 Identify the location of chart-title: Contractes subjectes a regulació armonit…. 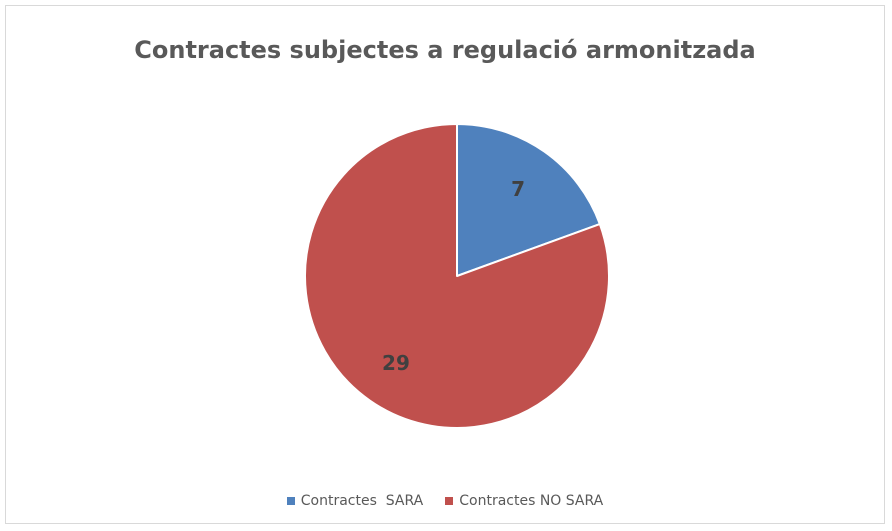
(445, 50).